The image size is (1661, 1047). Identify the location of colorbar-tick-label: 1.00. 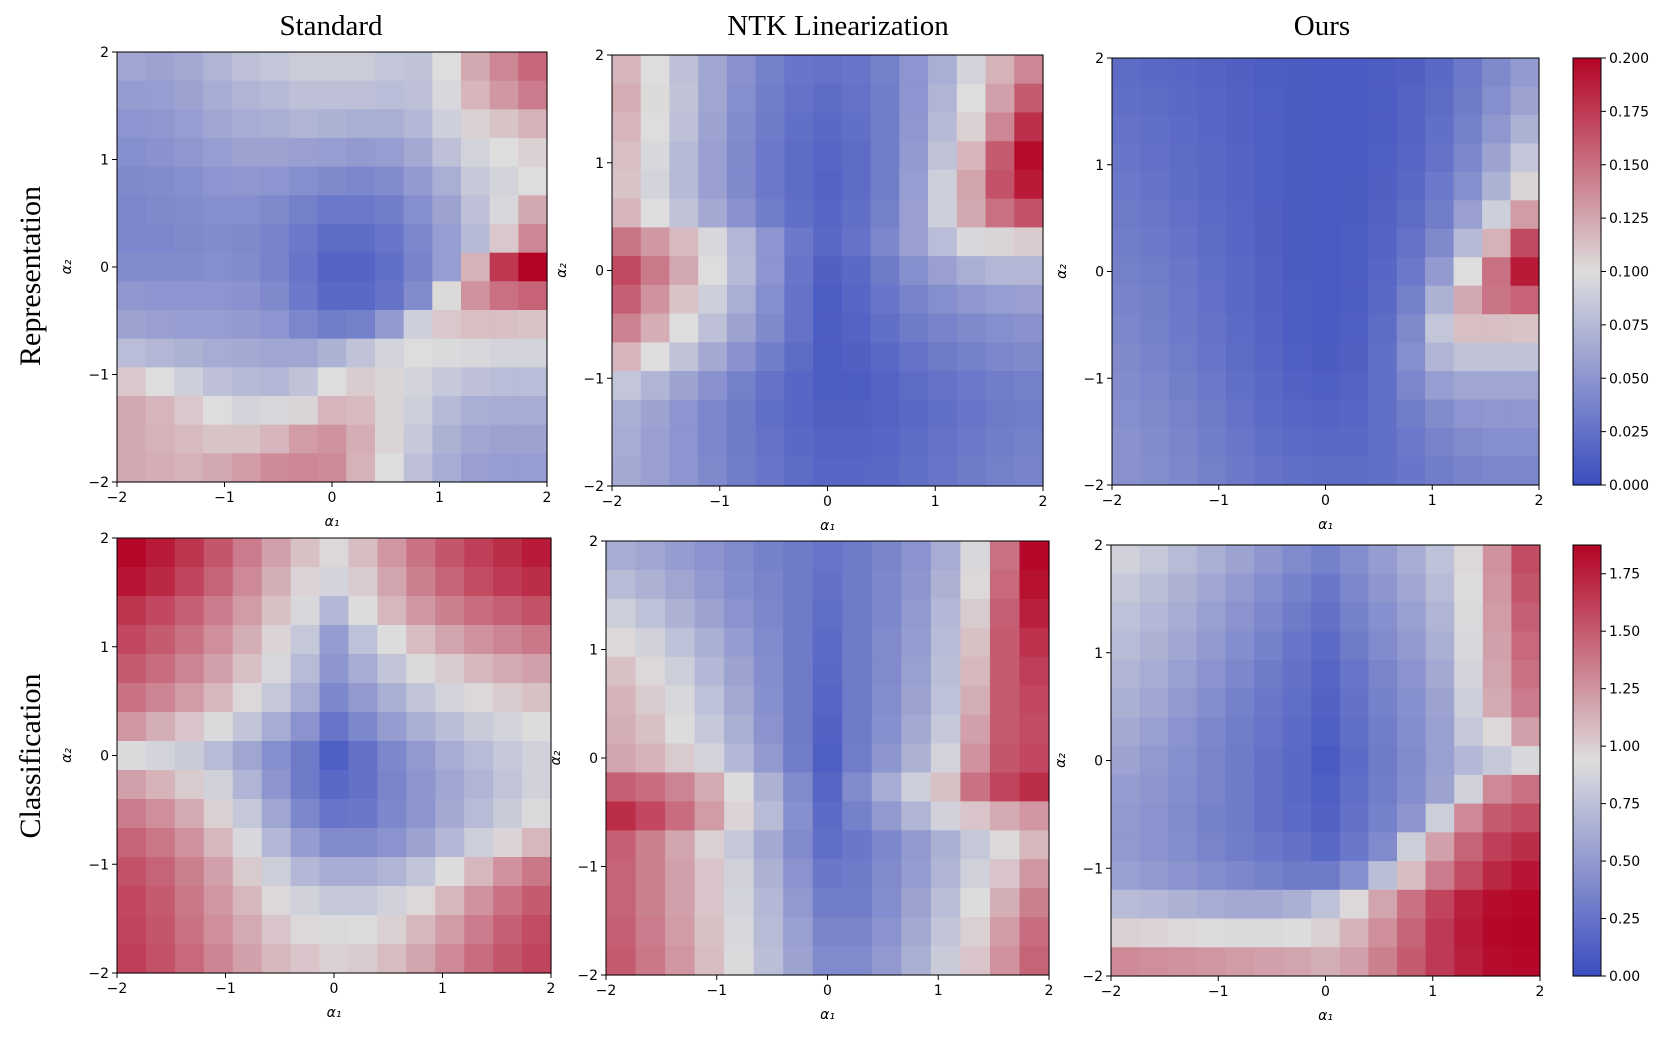
(1624, 747).